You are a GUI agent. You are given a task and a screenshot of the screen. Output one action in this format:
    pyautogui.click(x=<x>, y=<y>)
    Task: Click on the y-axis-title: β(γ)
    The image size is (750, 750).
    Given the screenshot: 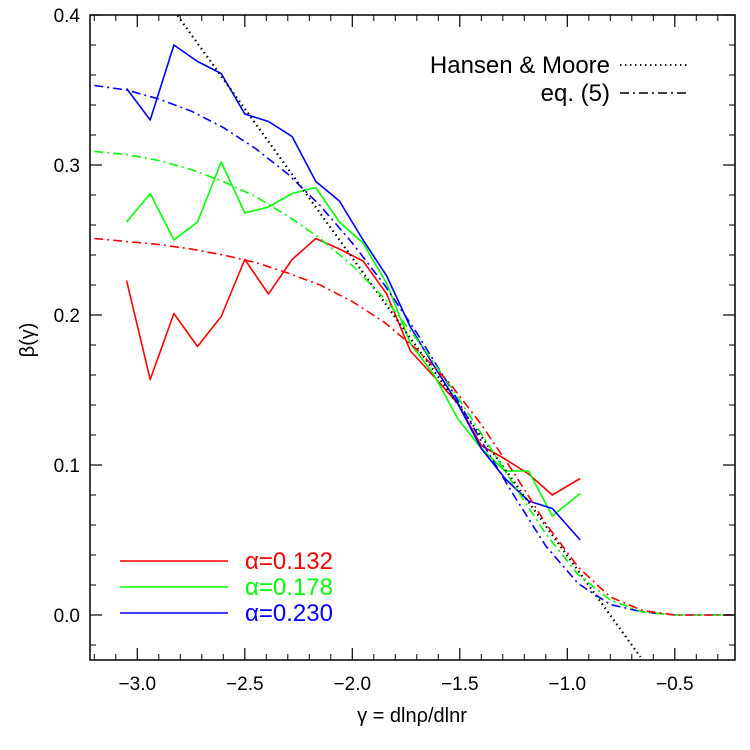 What is the action you would take?
    pyautogui.click(x=28, y=340)
    